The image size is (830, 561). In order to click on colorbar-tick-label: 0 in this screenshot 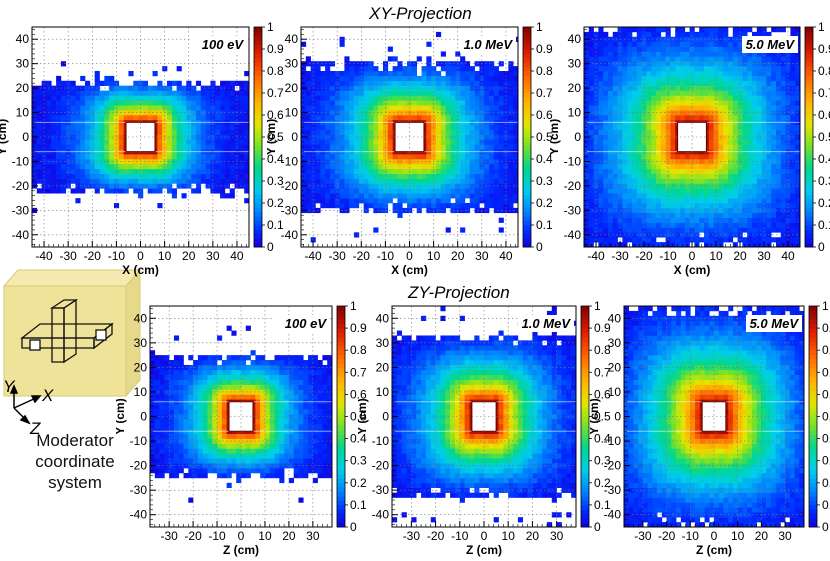, I will do `click(825, 527)`.